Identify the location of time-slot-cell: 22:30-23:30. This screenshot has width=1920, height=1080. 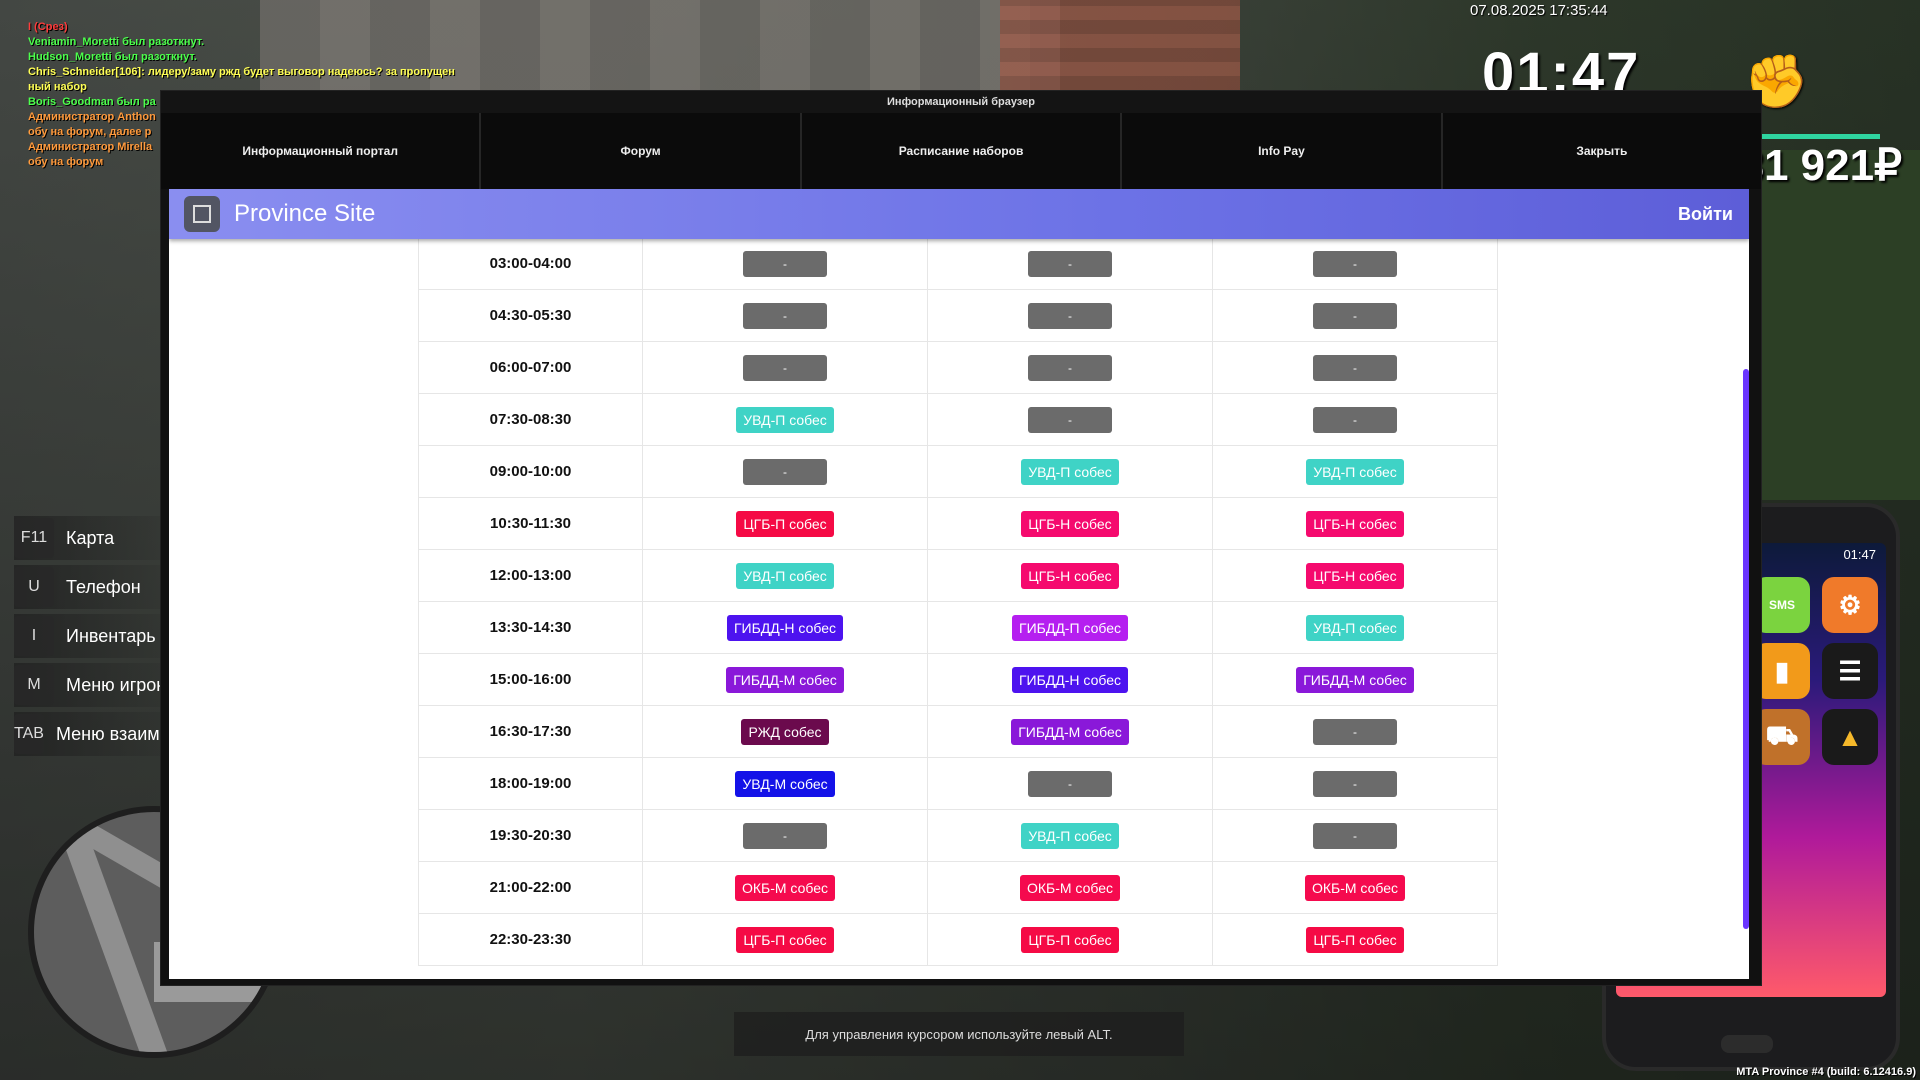
(530, 939).